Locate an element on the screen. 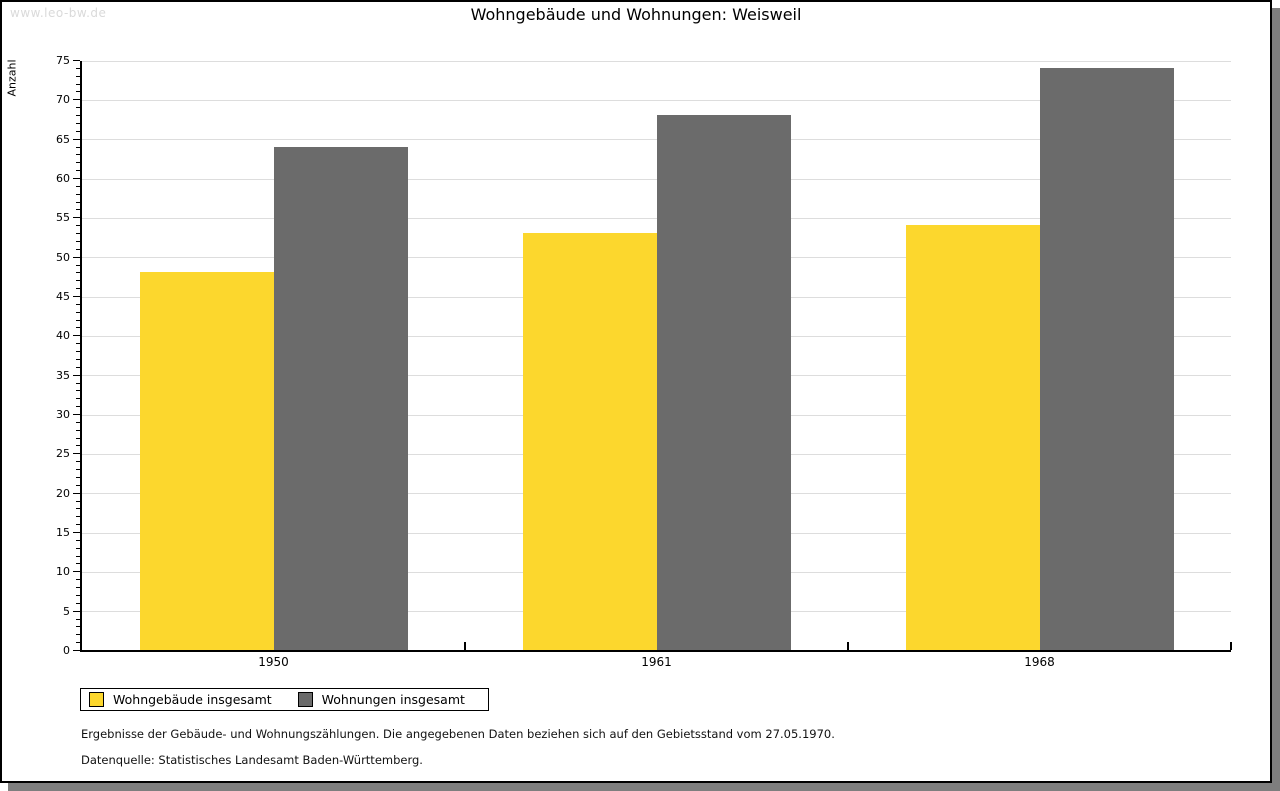 The image size is (1280, 791). legend-swatch-yellow is located at coordinates (96, 699).